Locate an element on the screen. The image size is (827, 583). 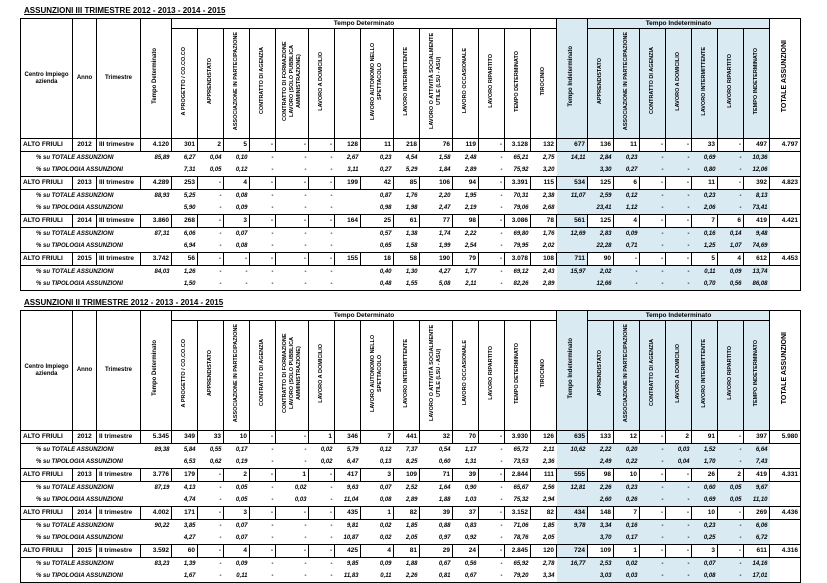
cell-det-7: 0,40 is located at coordinates (385, 272).